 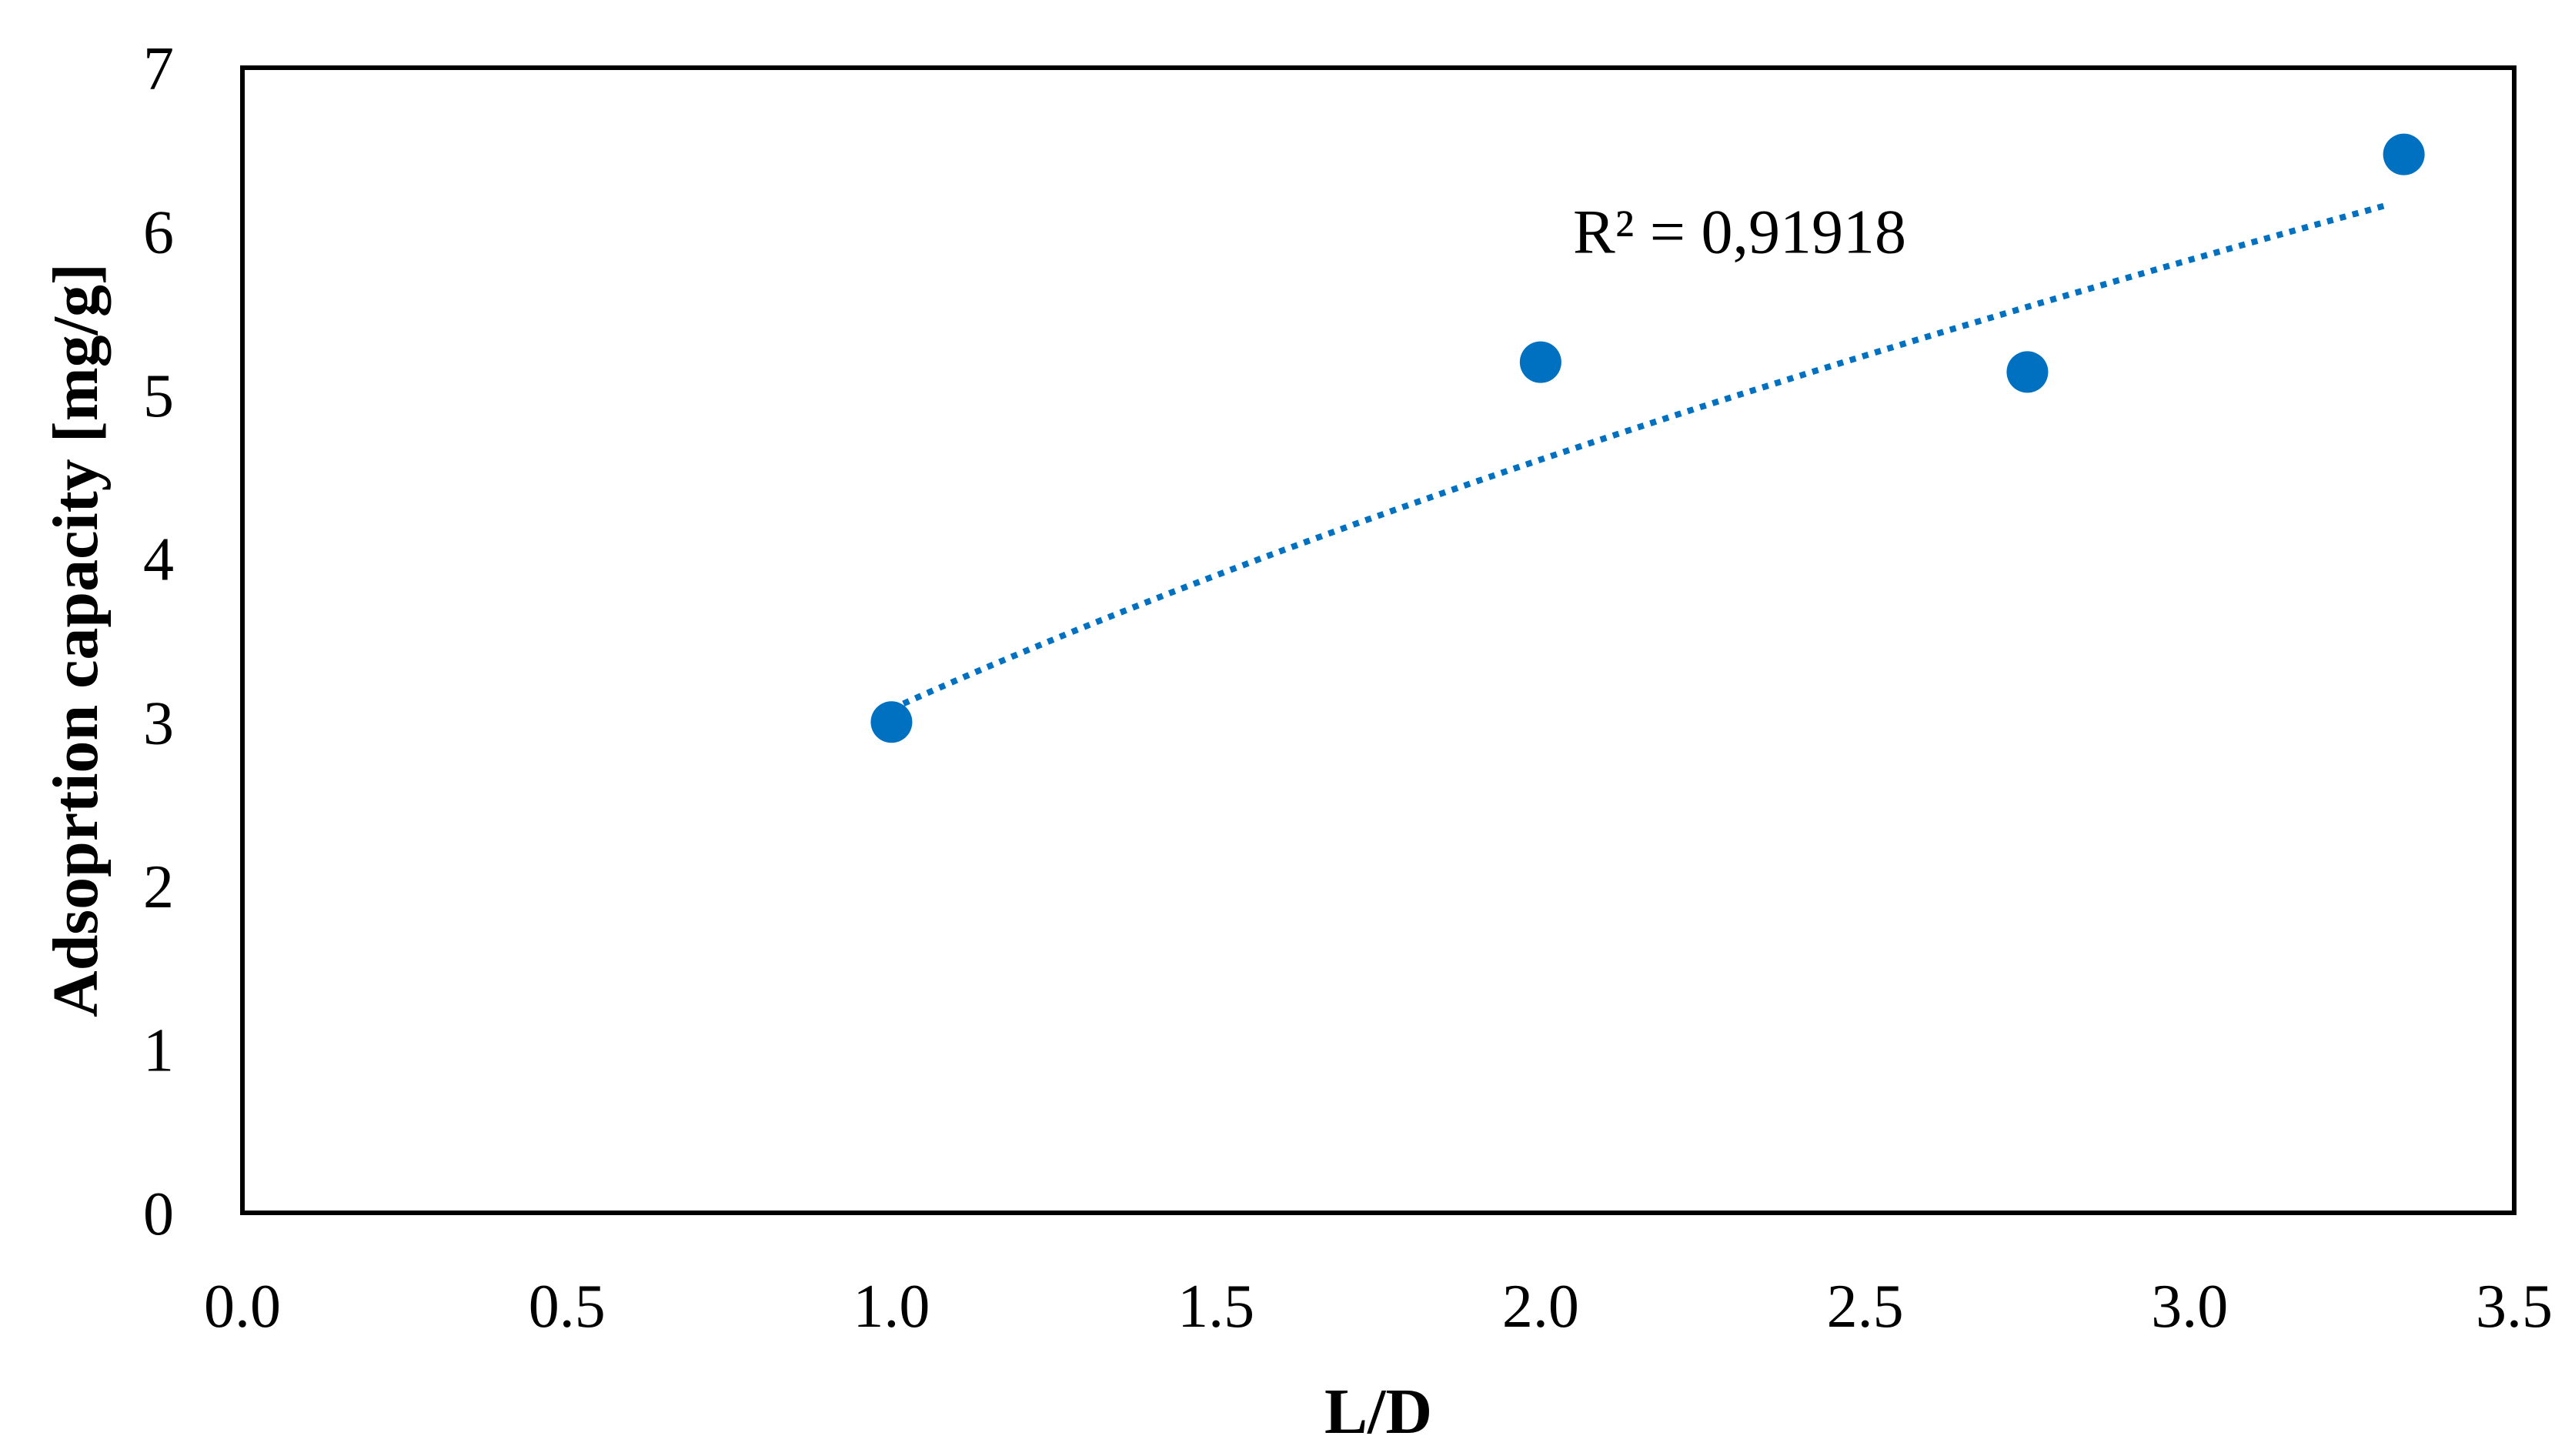 What do you see at coordinates (158, 642) in the screenshot?
I see `y-axis-ticks: 0 1 2 3 4 5 6 7` at bounding box center [158, 642].